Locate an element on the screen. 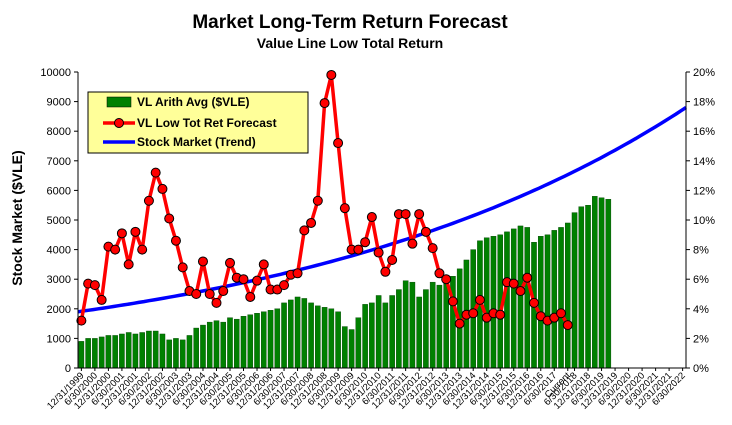  chart-subtitle: Value Line Low Total Return is located at coordinates (350, 43).